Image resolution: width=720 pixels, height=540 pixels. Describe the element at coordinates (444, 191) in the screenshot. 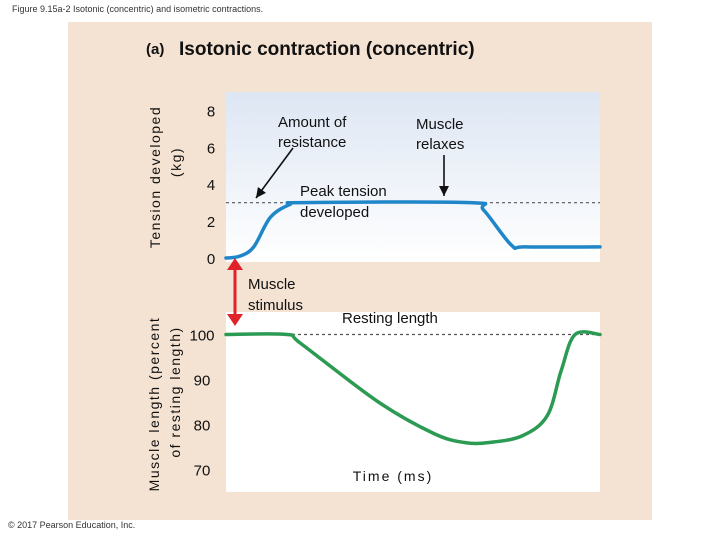

I see `relaxes-arrow-head` at that location.